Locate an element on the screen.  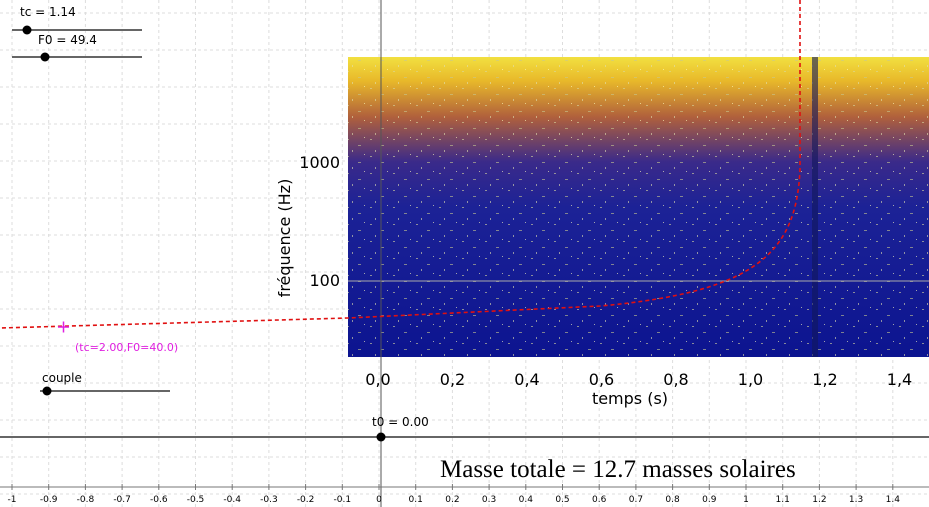
x-tick-label: 1 is located at coordinates (746, 500).